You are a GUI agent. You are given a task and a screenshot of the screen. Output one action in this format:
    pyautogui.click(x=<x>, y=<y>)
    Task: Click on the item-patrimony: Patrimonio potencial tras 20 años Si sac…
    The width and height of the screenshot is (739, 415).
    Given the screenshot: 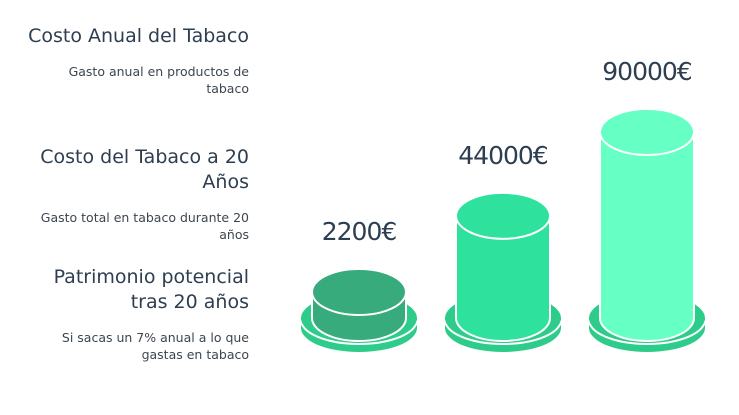 What is the action you would take?
    pyautogui.click(x=129, y=314)
    